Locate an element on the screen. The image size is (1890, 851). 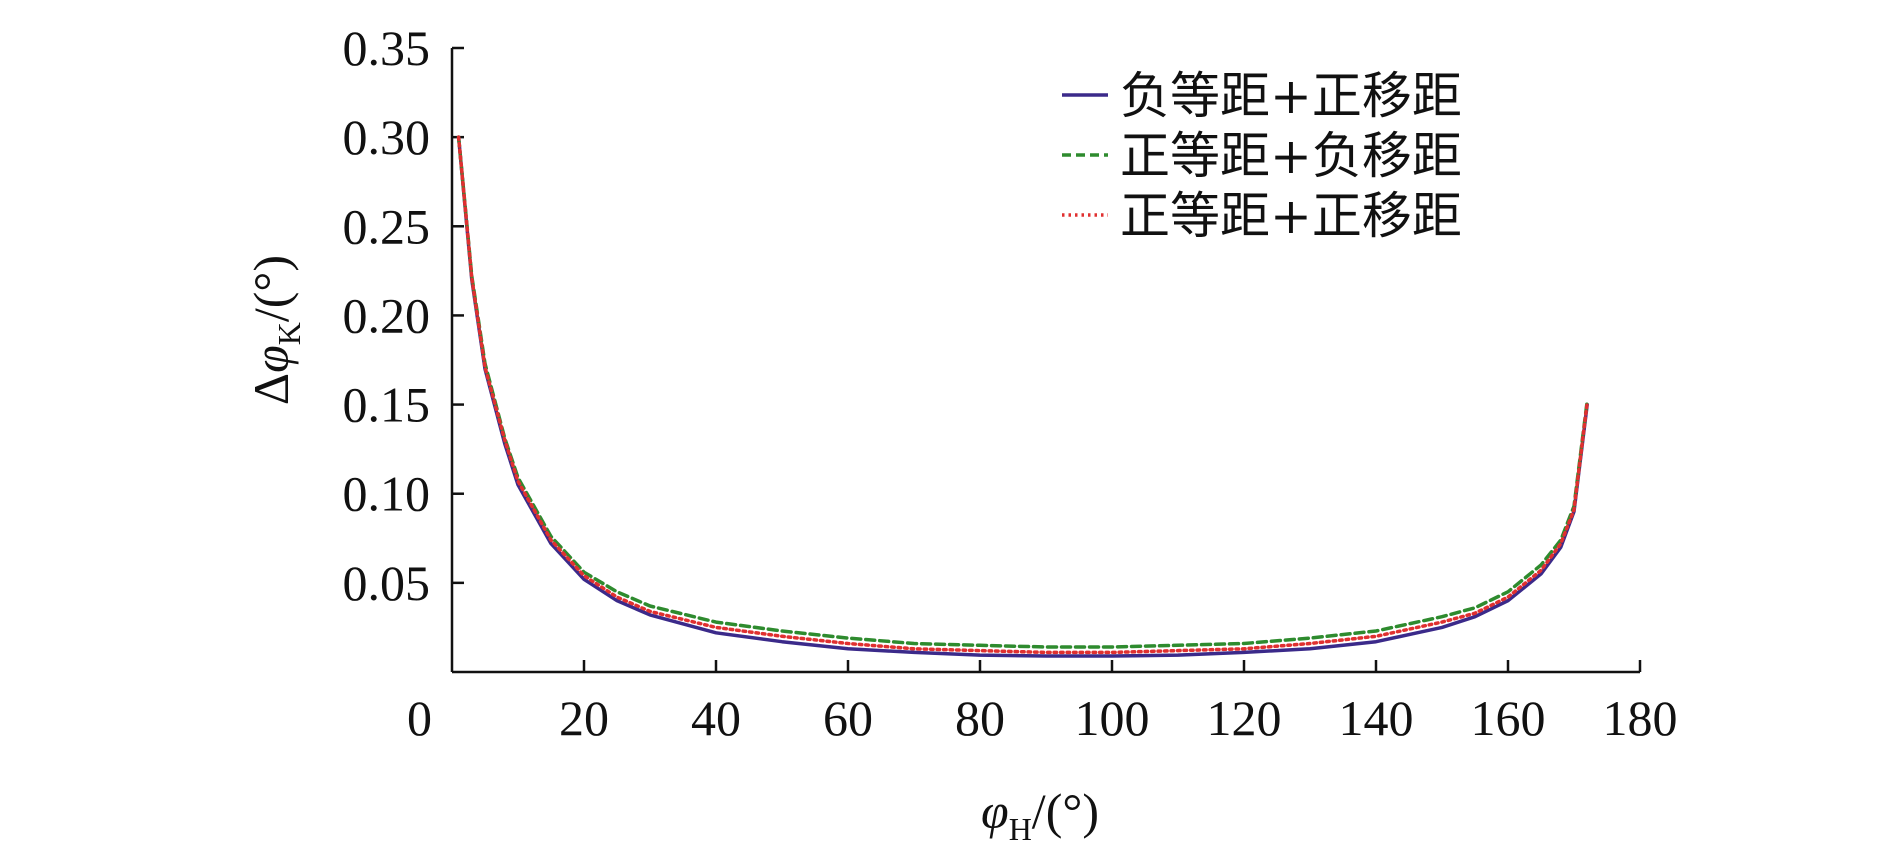
x-tick-label: 100 is located at coordinates (1112, 718).